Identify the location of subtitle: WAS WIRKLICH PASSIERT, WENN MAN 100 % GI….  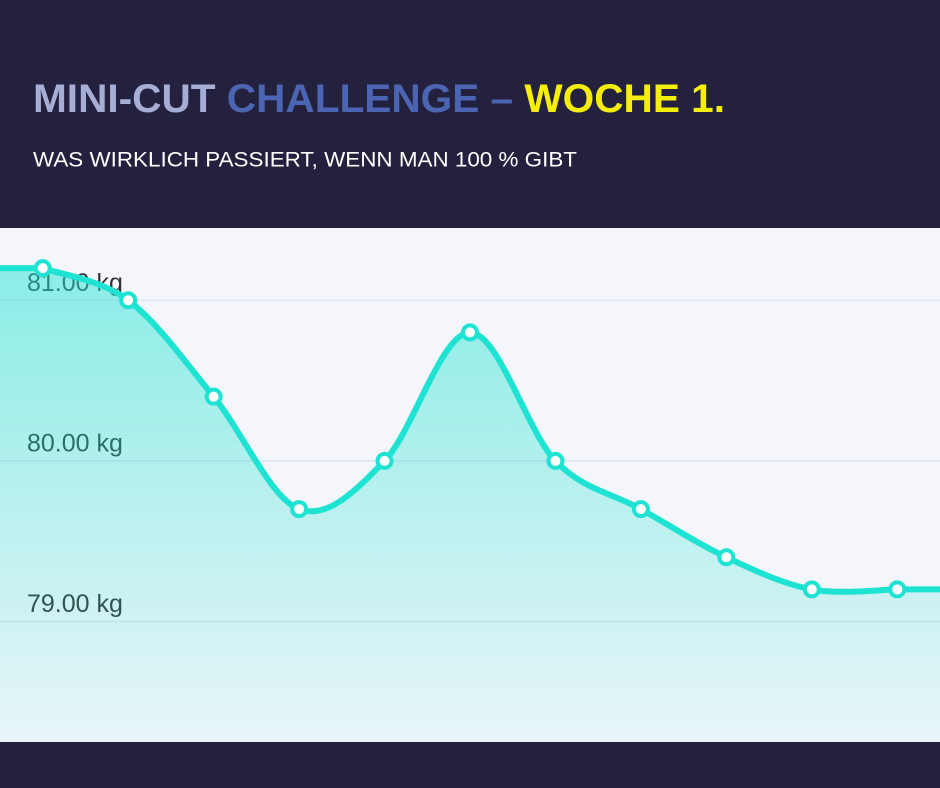
(305, 160).